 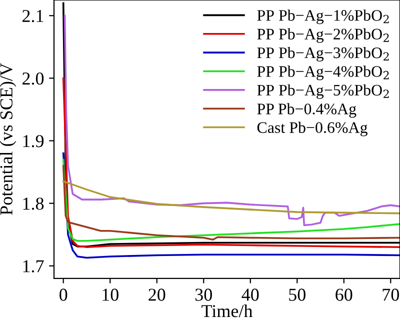 I want to click on x-tick-label: 60, so click(x=344, y=294).